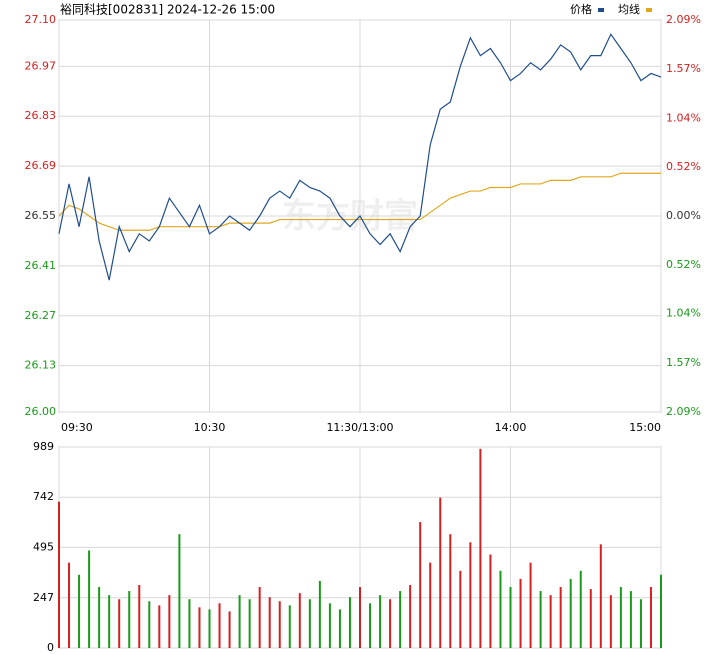 The width and height of the screenshot is (720, 655). What do you see at coordinates (41, 365) in the screenshot?
I see `y-tick-label: 26.13` at bounding box center [41, 365].